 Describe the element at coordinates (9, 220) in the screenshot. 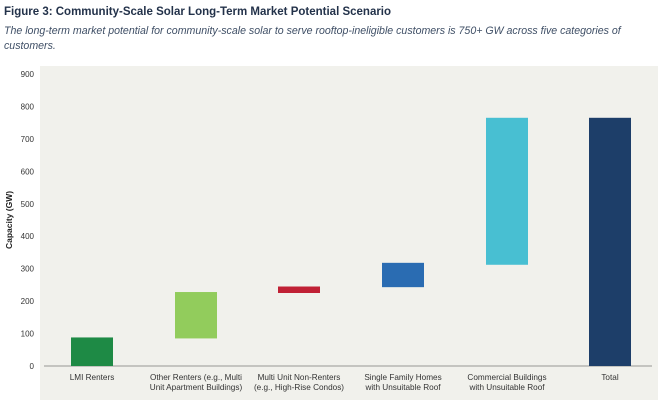

I see `y-axis-label: Capacity (GW)` at that location.